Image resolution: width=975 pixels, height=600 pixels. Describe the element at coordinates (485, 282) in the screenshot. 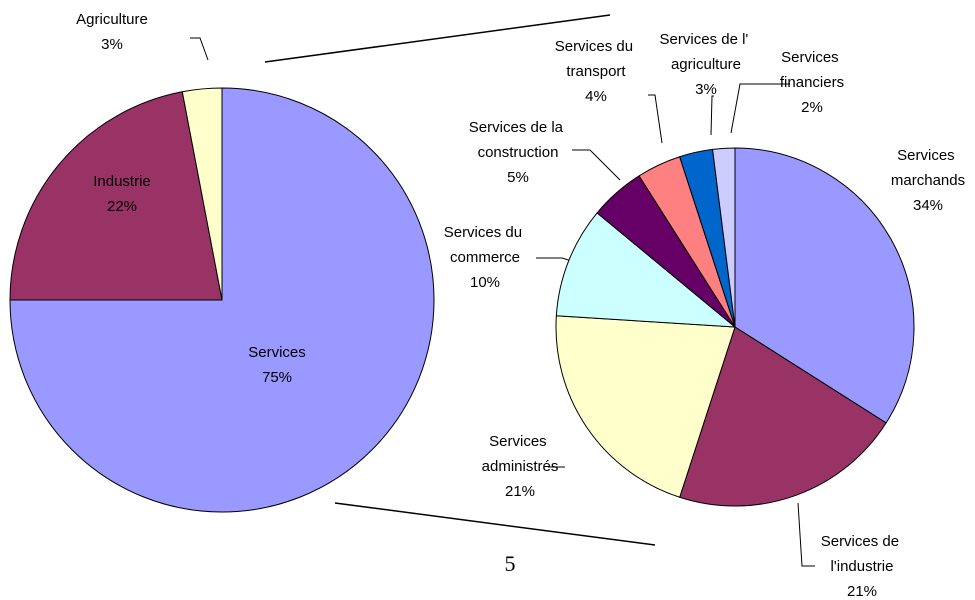

I see `slice-value-label: 10%` at that location.